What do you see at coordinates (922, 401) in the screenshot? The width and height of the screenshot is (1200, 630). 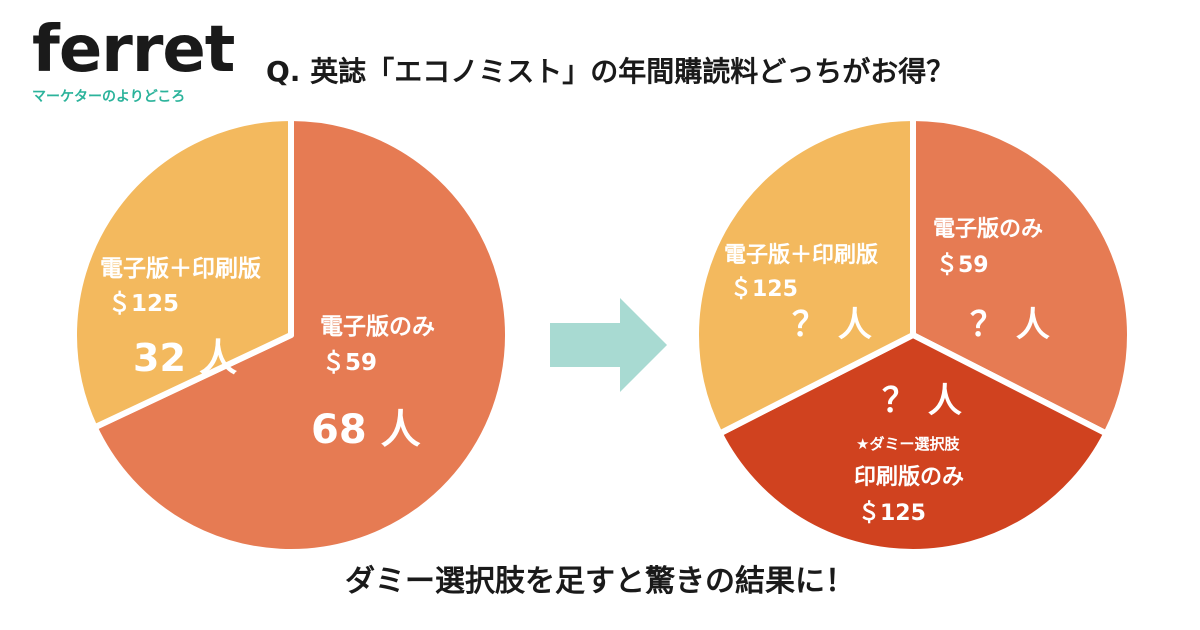 I see `slice-count-print-only: ？ 人` at bounding box center [922, 401].